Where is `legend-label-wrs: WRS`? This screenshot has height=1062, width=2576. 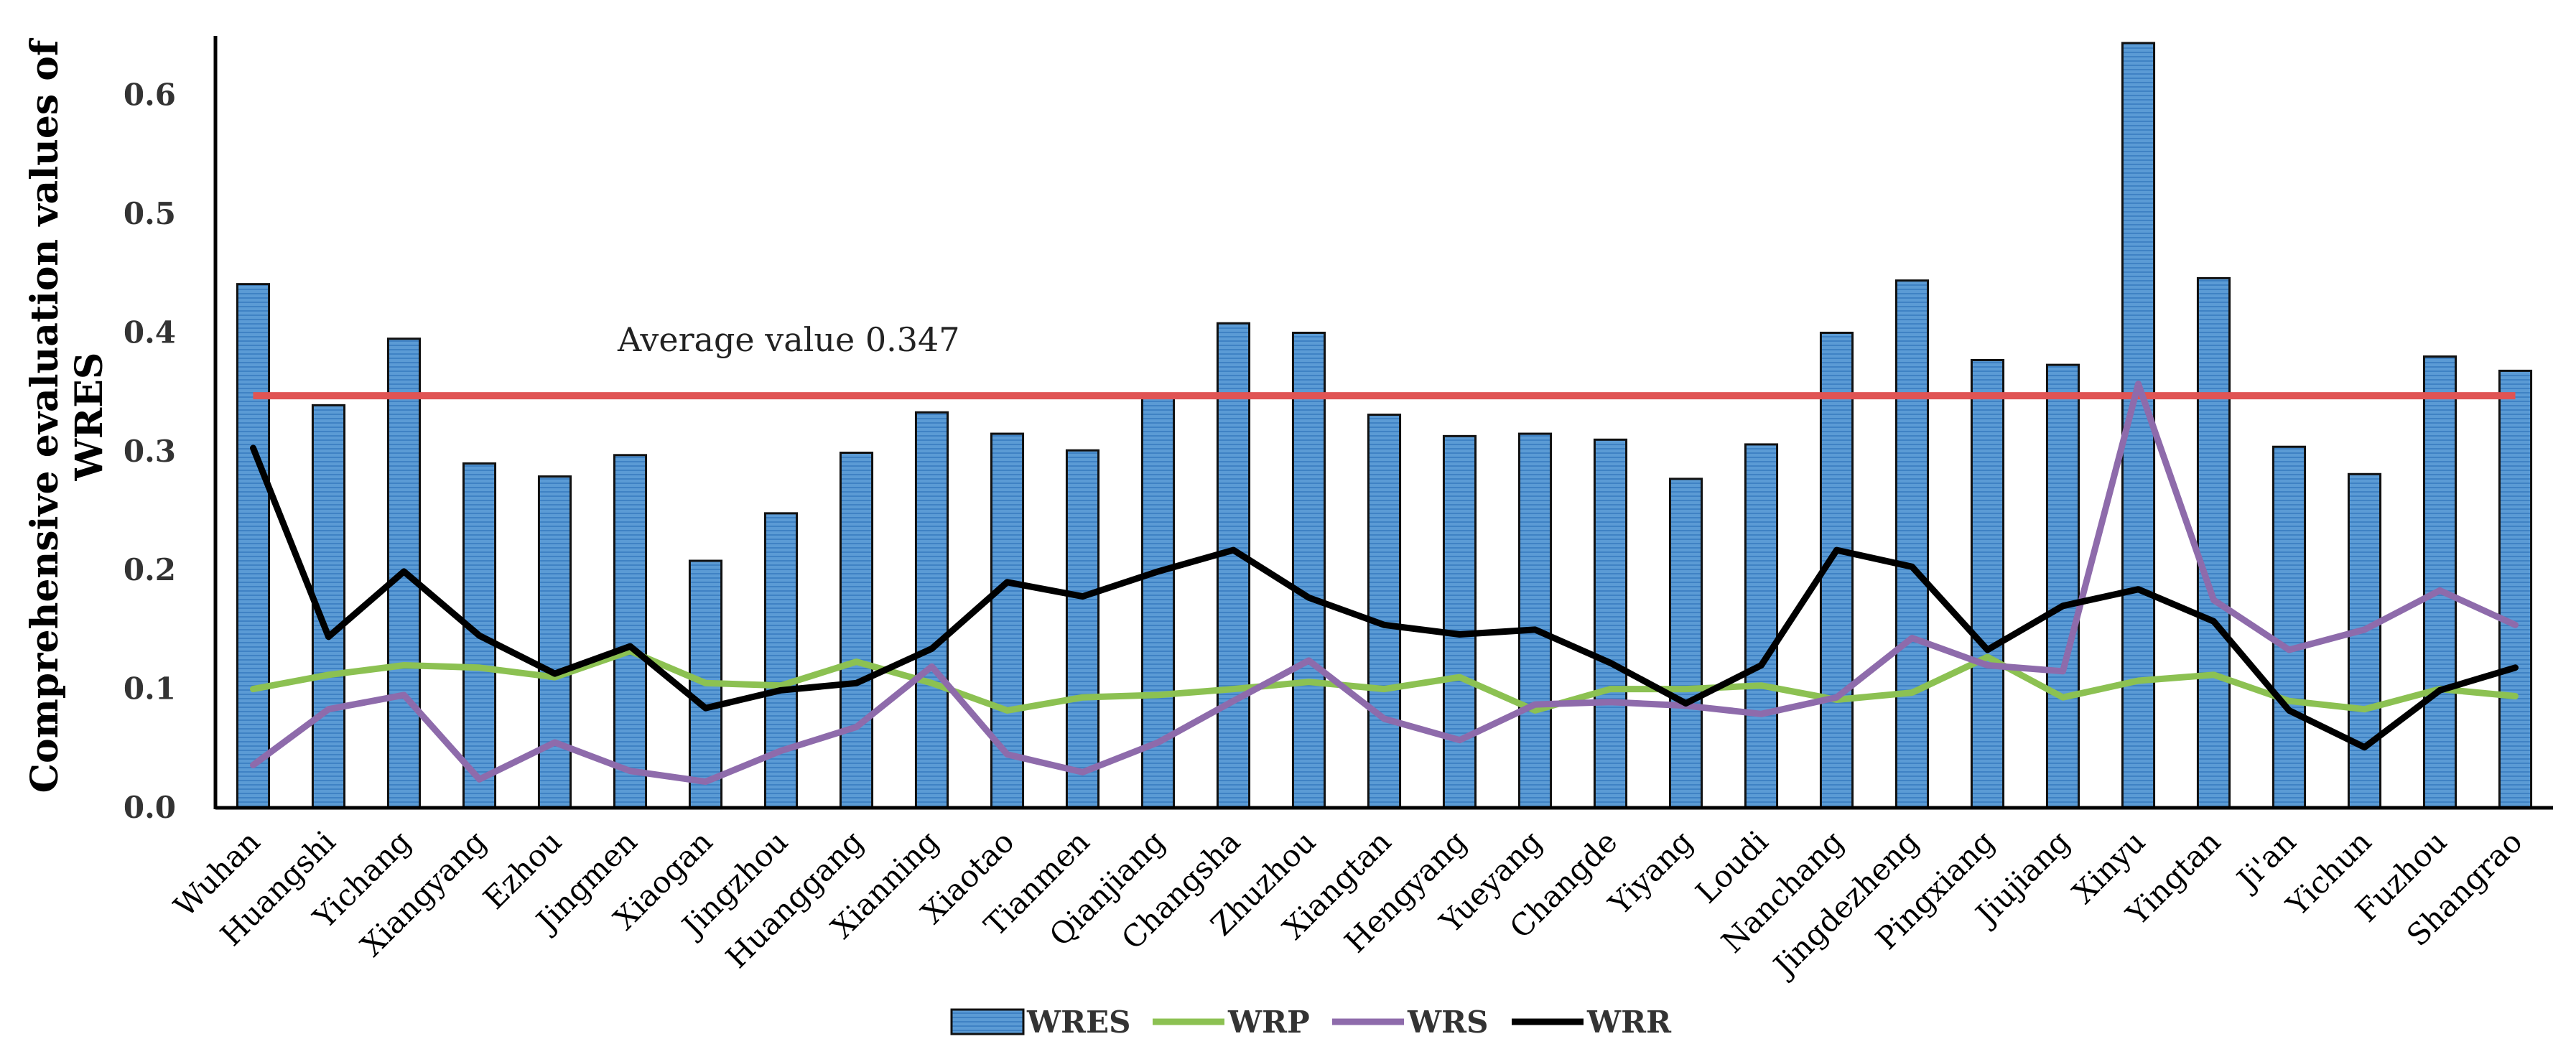 legend-label-wrs: WRS is located at coordinates (1447, 1022).